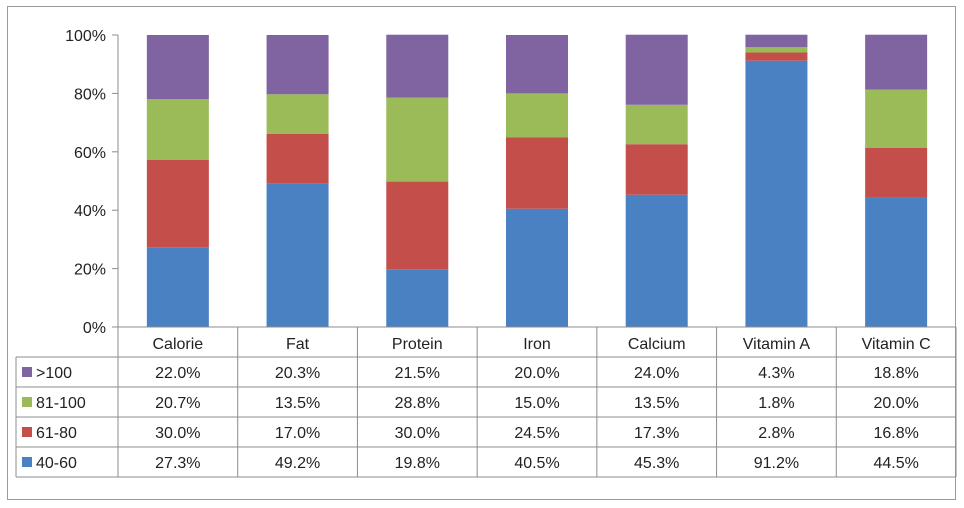 The height and width of the screenshot is (508, 964). I want to click on data-label: 18.8%, so click(895, 373).